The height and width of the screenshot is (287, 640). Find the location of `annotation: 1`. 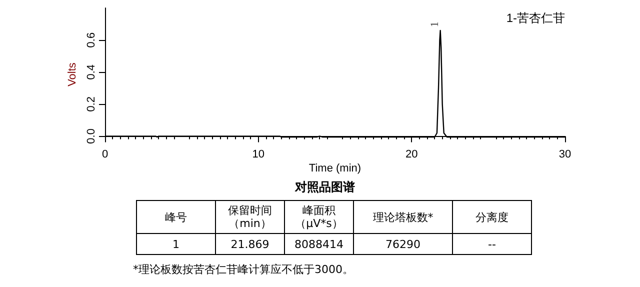

annotation: 1 is located at coordinates (434, 25).